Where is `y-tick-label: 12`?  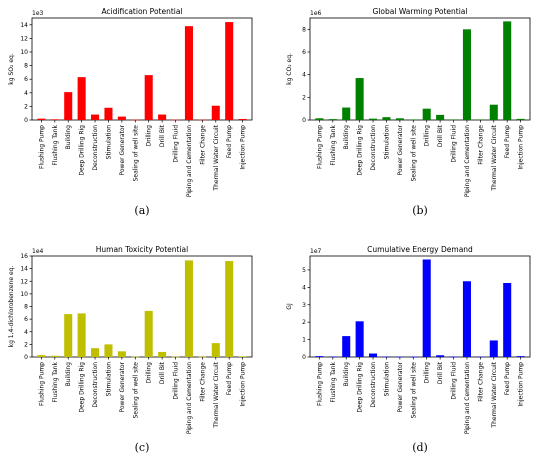 y-tick-label: 12 is located at coordinates (24, 281).